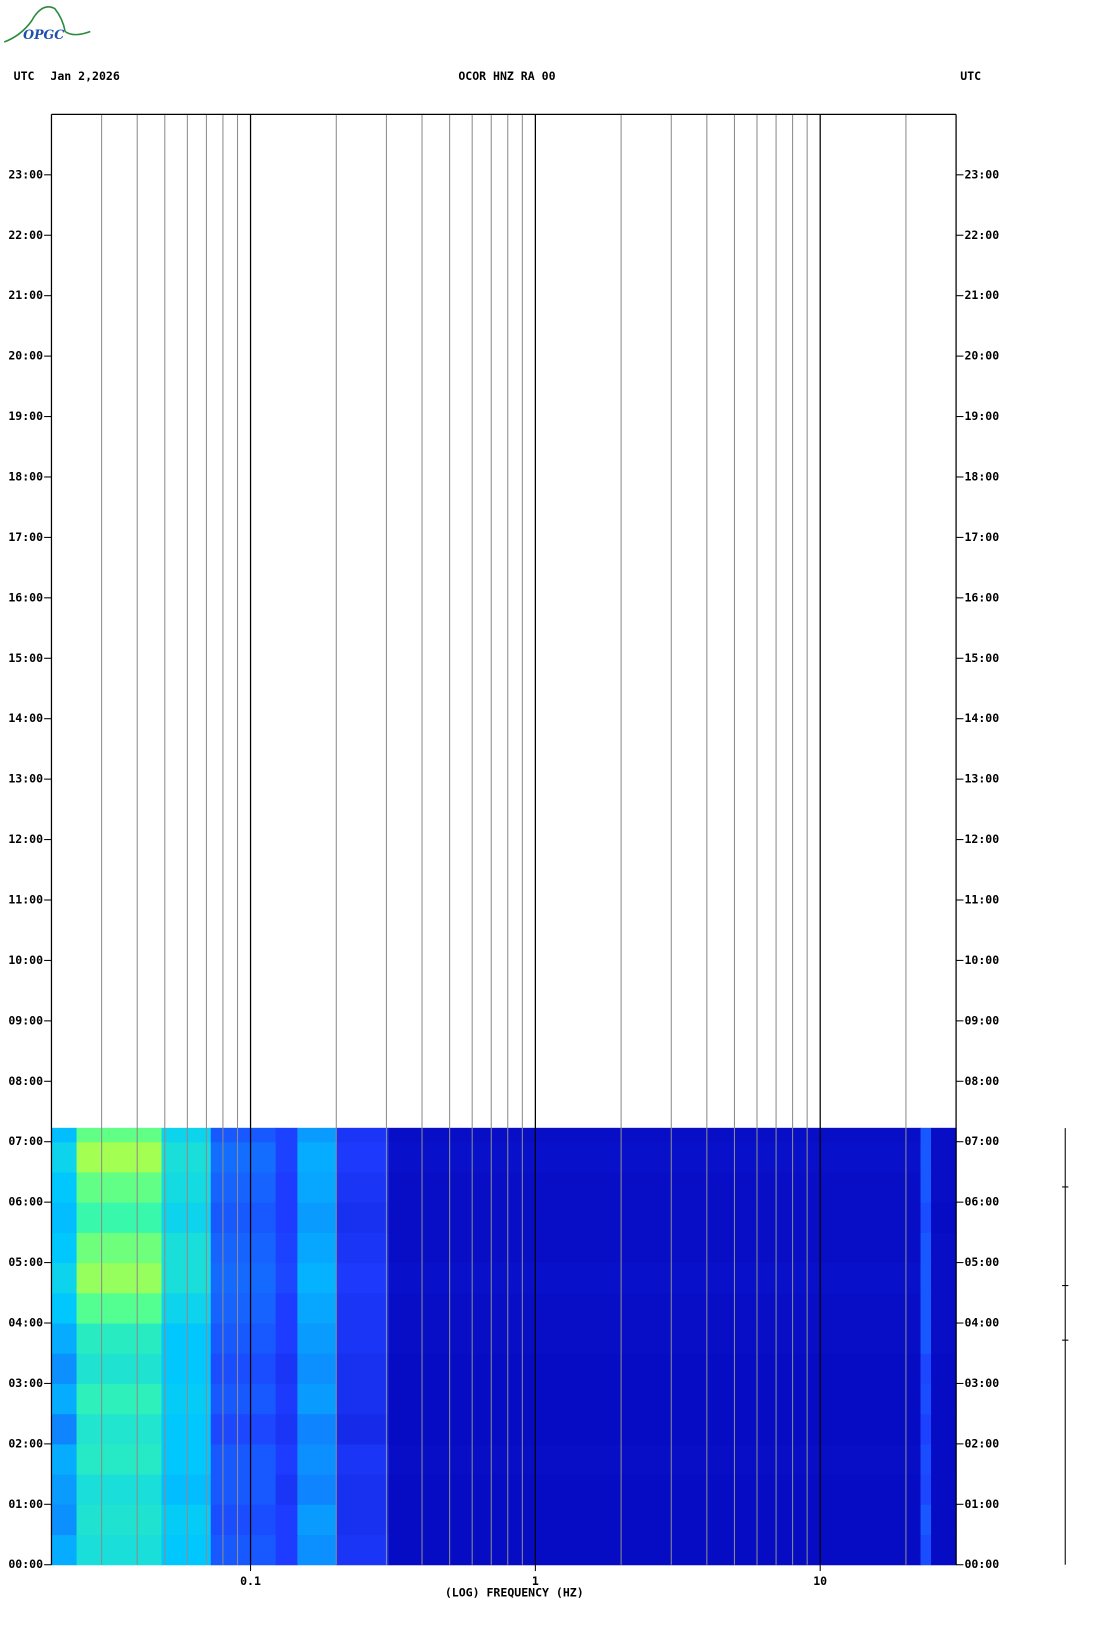  Describe the element at coordinates (25, 416) in the screenshot. I see `y-tick-label: 19:00` at that location.